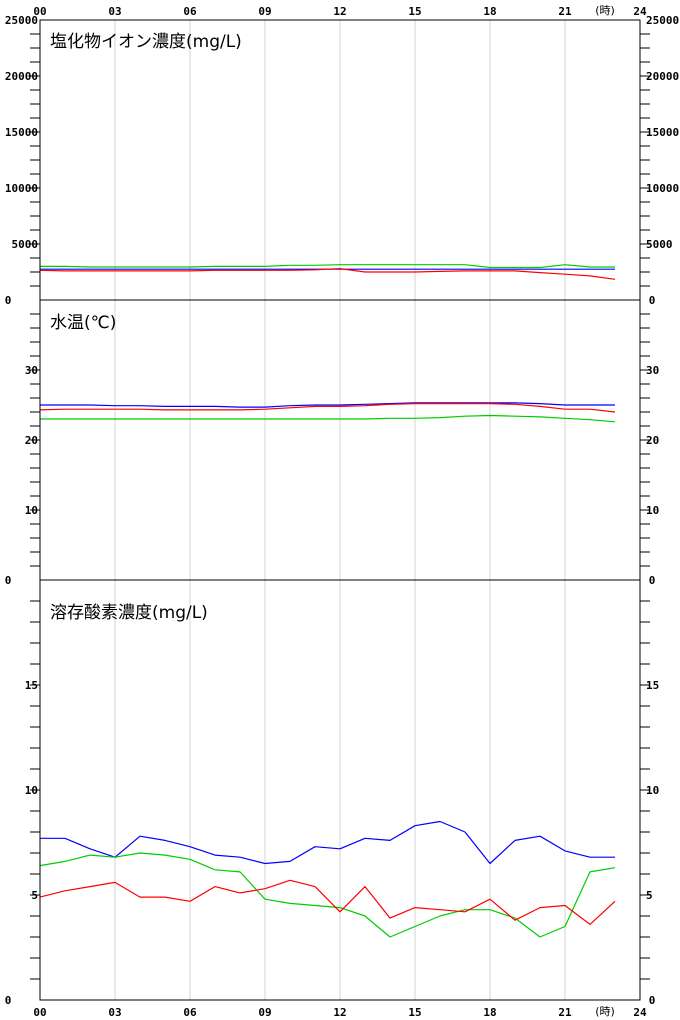  I want to click on x-tick-label-bottom: 12, so click(339, 1012).